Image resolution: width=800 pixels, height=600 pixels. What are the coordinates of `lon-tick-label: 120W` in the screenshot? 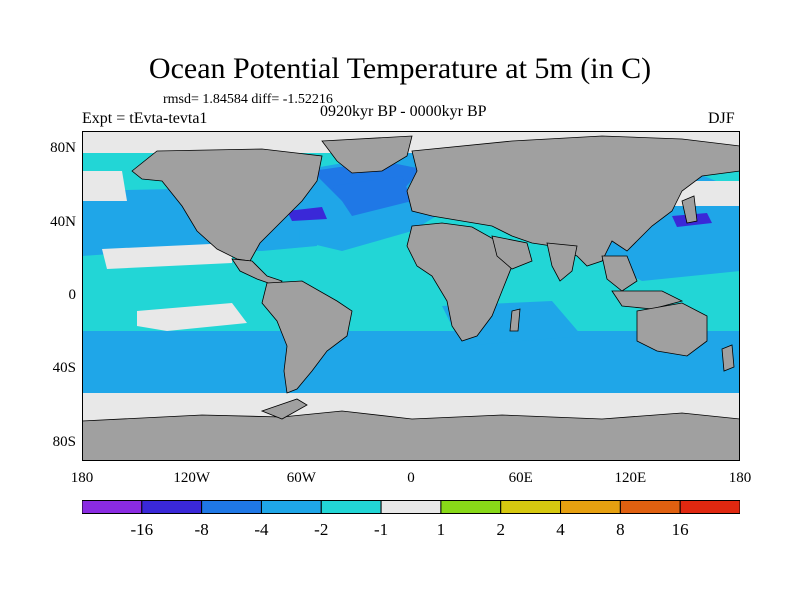 It's located at (191, 478).